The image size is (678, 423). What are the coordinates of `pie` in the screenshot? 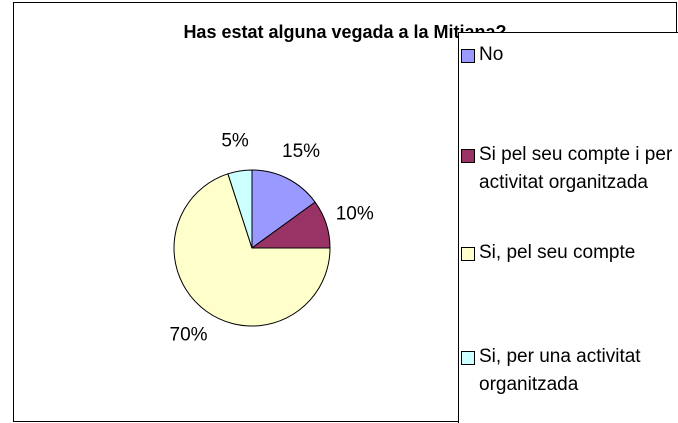 It's located at (252, 248).